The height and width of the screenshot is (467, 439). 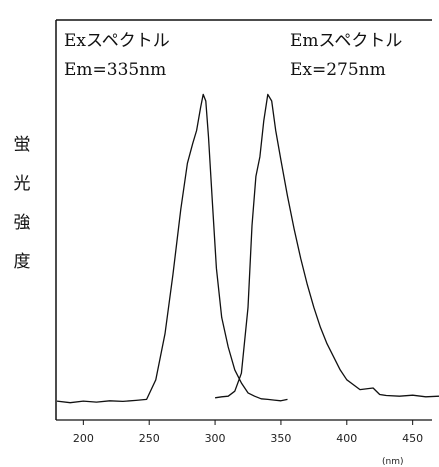 What do you see at coordinates (117, 41) in the screenshot?
I see `ex-series-name: Exスペクトル` at bounding box center [117, 41].